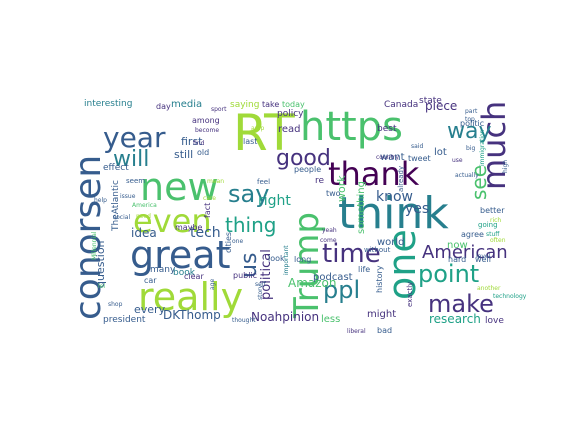  What do you see at coordinates (100, 264) in the screenshot?
I see `cloud-word: question` at bounding box center [100, 264].